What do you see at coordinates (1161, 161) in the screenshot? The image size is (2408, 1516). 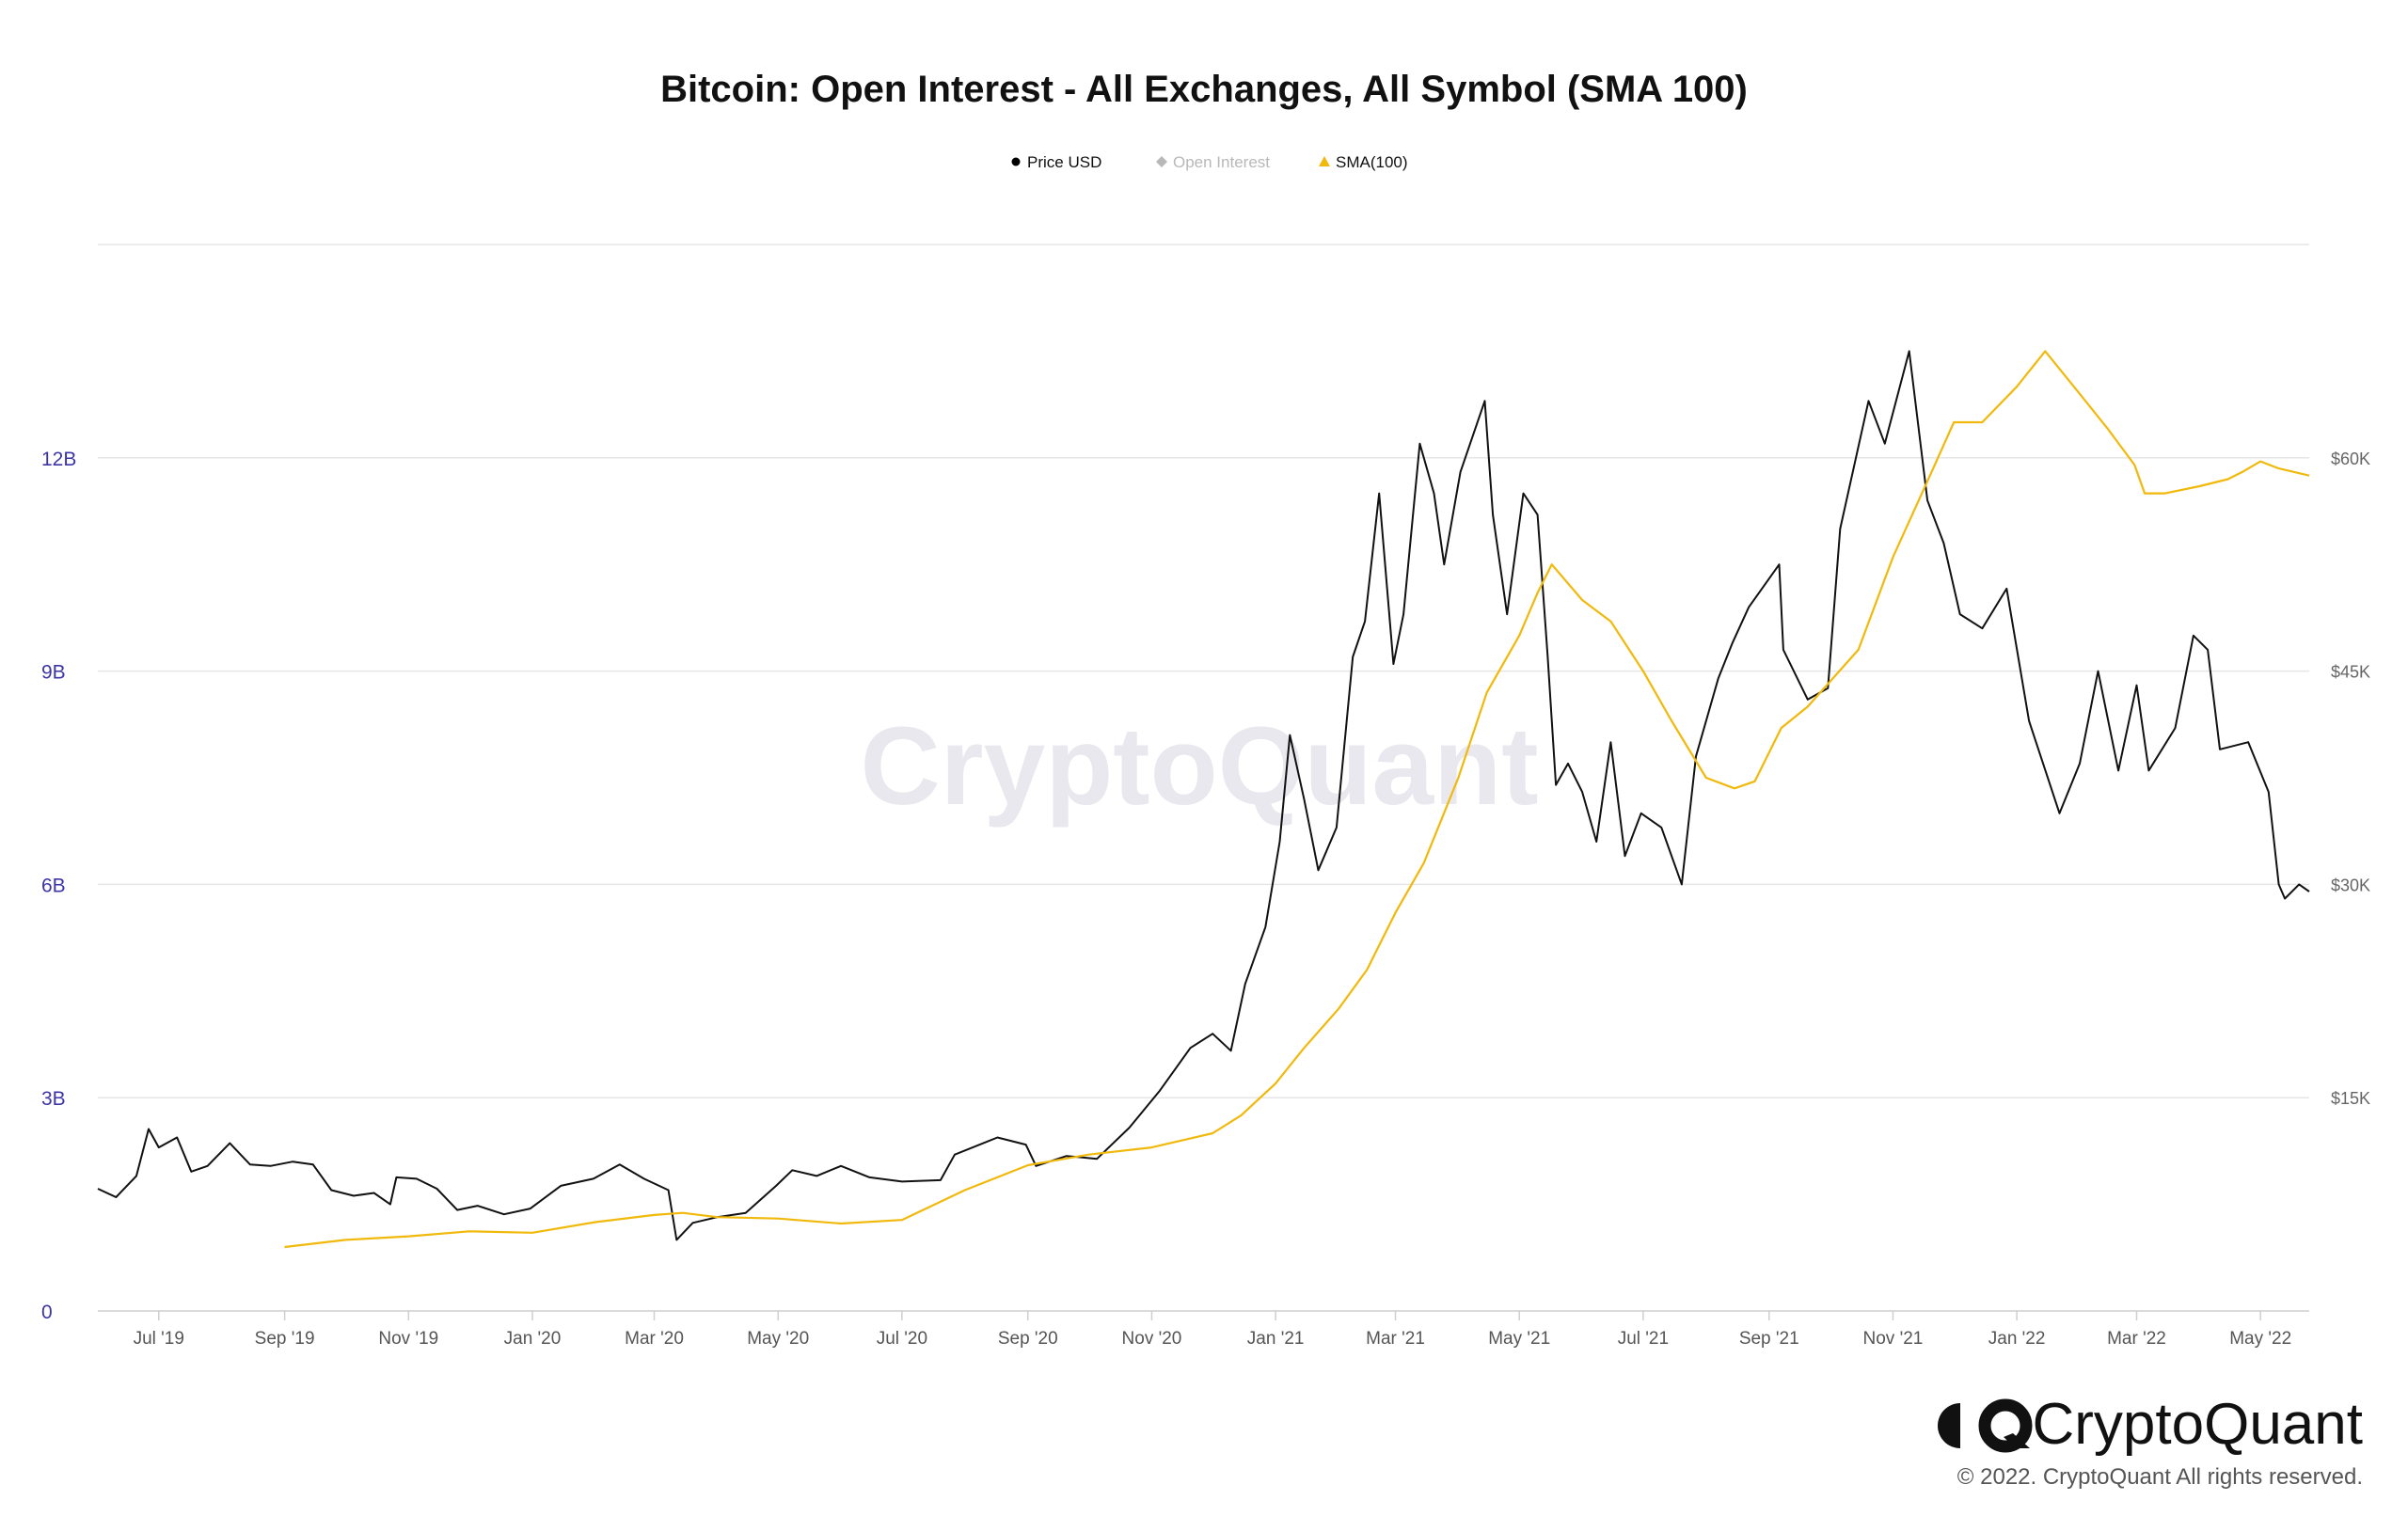 I see `legend-diamond-icon` at bounding box center [1161, 161].